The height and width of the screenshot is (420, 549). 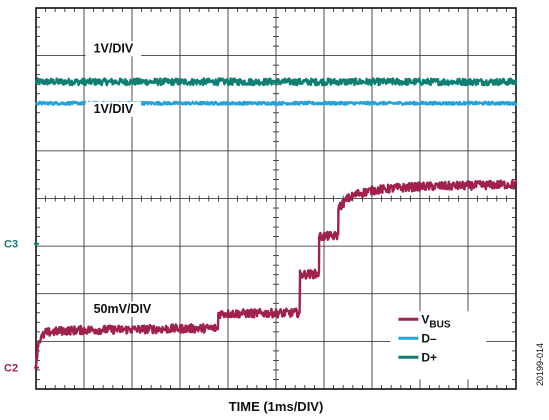 I want to click on legend-entry: D–, so click(x=429, y=338).